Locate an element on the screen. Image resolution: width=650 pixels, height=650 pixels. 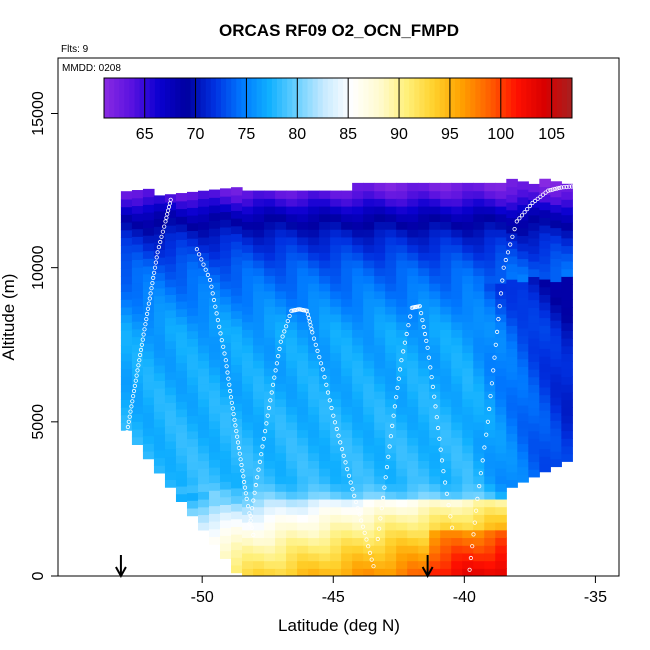
y-tick-label: 15000 is located at coordinates (38, 113).